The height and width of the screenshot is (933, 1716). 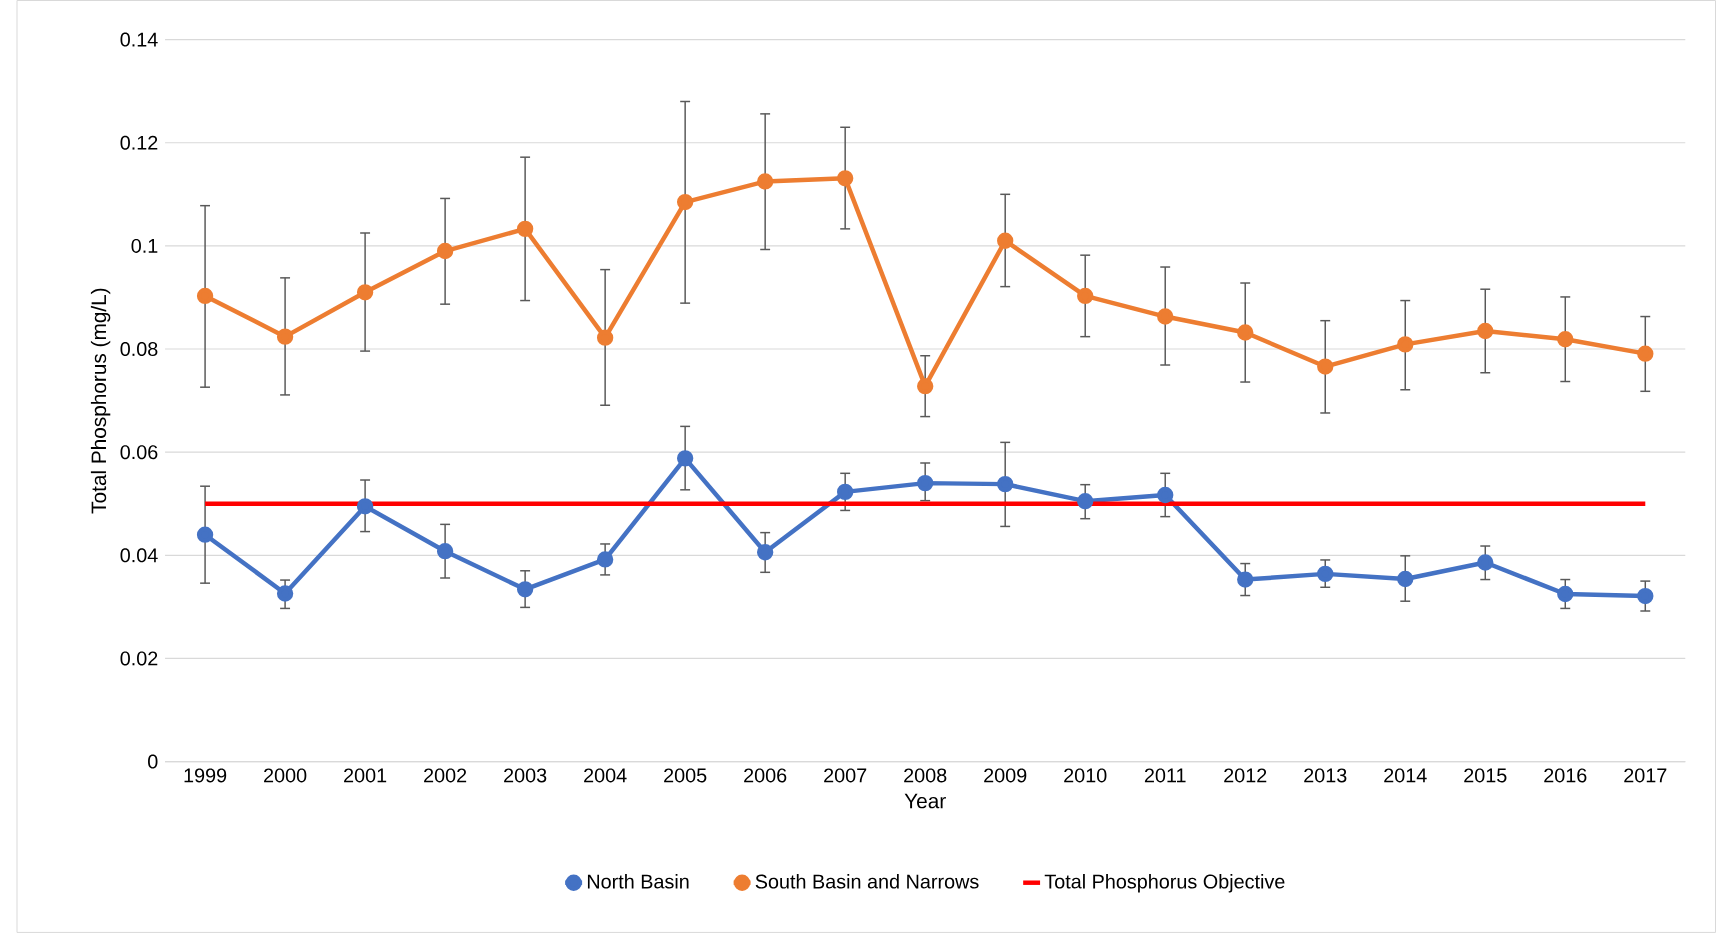 What do you see at coordinates (139, 555) in the screenshot?
I see `y-tick-label: 0.04` at bounding box center [139, 555].